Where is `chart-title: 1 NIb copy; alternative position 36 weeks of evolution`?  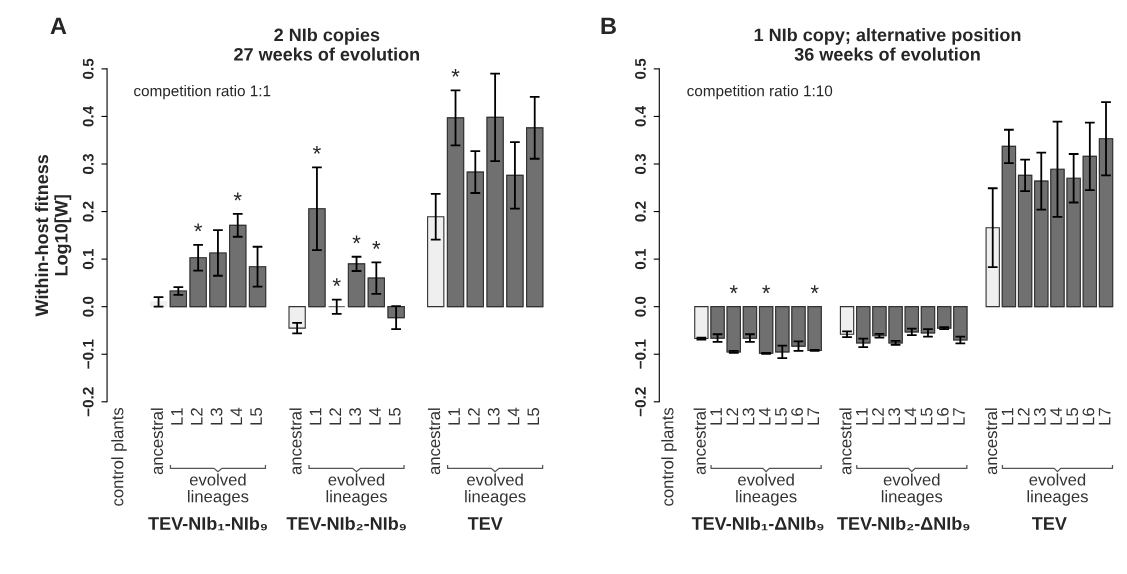
chart-title: 1 NIb copy; alternative position 36 weeks of evolution is located at coordinates (887, 44).